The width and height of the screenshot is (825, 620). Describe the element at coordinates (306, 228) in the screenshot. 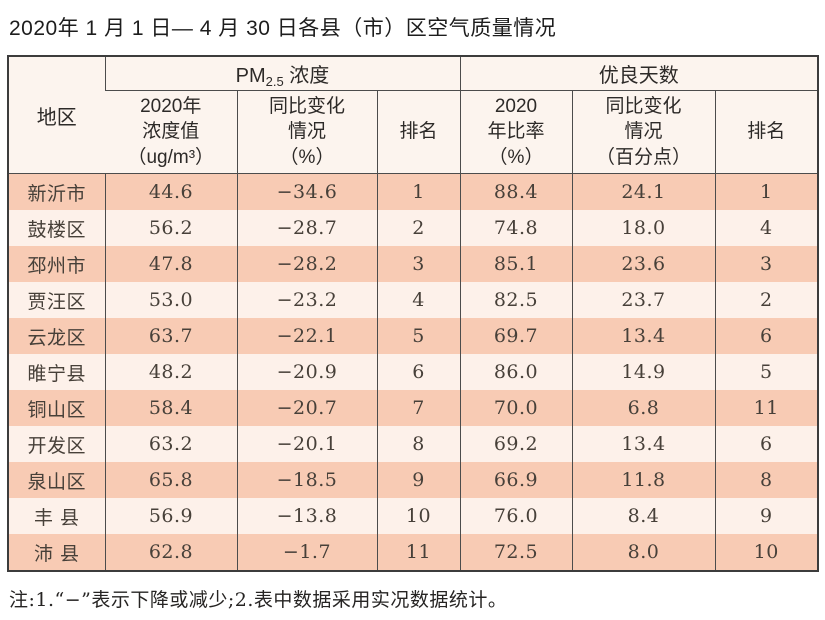

I see `pm-change-cell: −28.7` at that location.